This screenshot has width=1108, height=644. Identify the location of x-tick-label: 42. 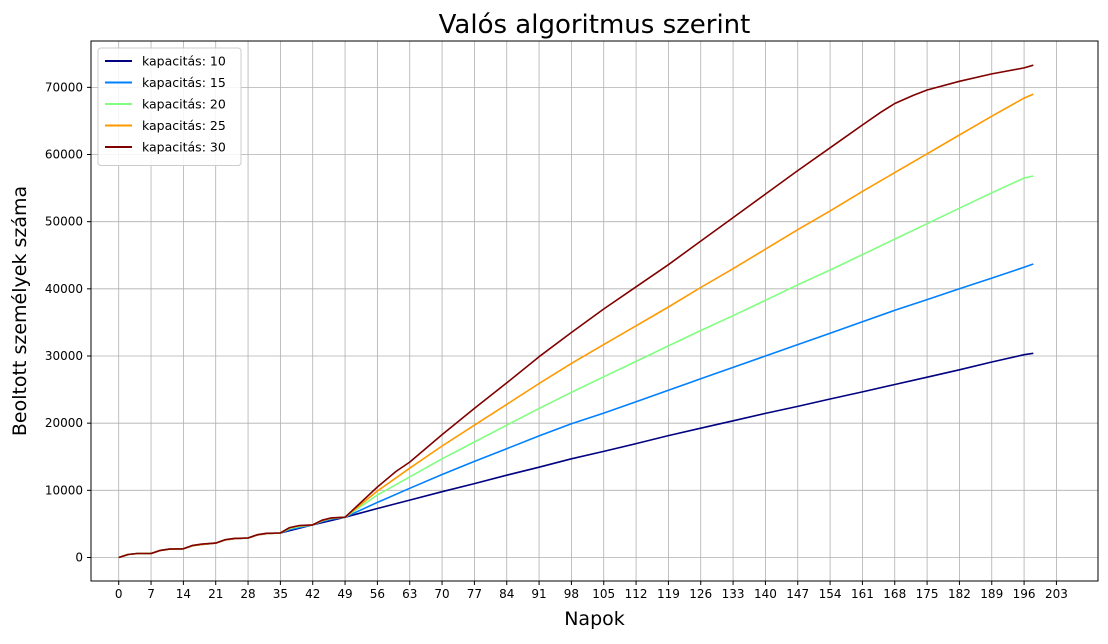
(312, 594).